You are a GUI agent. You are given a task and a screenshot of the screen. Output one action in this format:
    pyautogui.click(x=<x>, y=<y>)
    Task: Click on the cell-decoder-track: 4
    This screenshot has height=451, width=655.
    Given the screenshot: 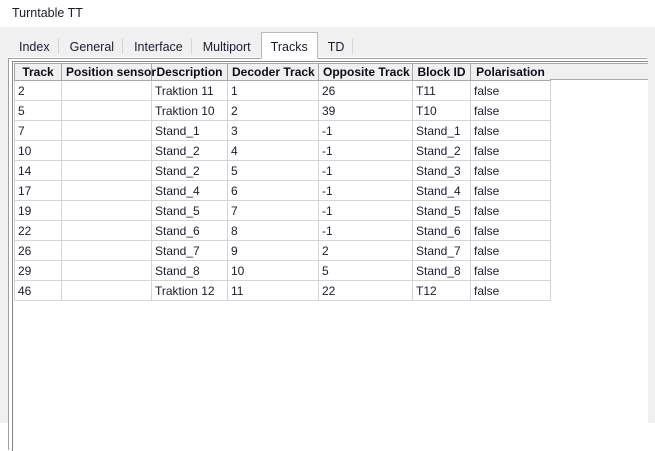 What is the action you would take?
    pyautogui.click(x=273, y=150)
    